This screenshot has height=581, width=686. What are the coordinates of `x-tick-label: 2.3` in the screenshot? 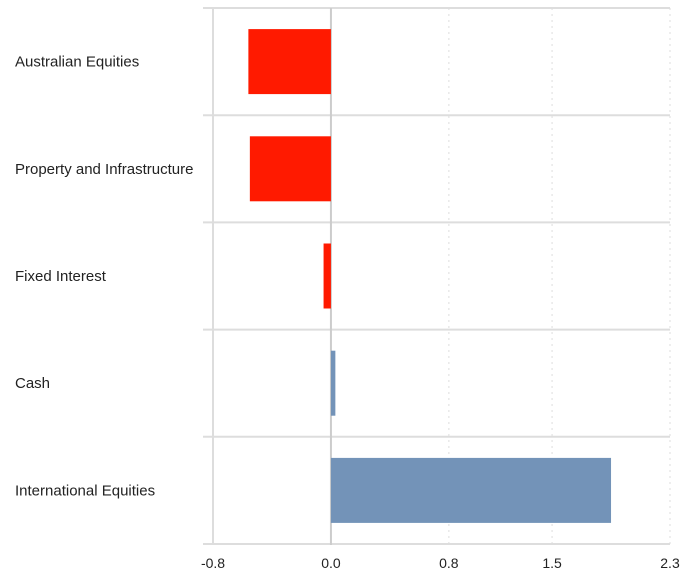 It's located at (670, 563).